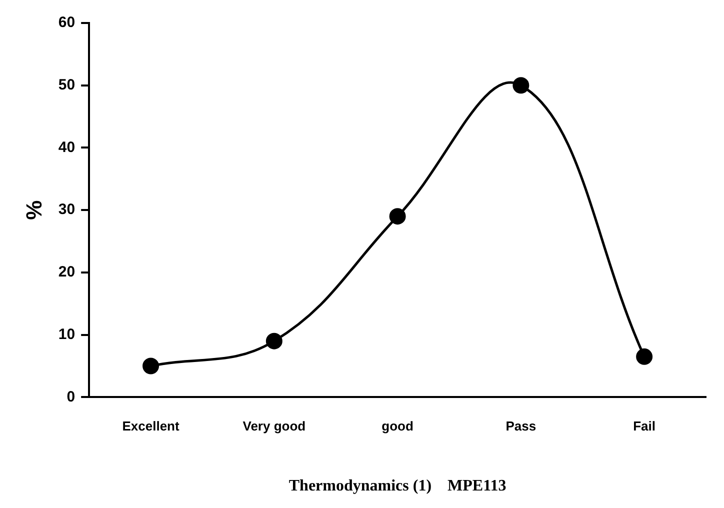 This screenshot has width=724, height=508. What do you see at coordinates (67, 147) in the screenshot?
I see `y-tick-label: 40` at bounding box center [67, 147].